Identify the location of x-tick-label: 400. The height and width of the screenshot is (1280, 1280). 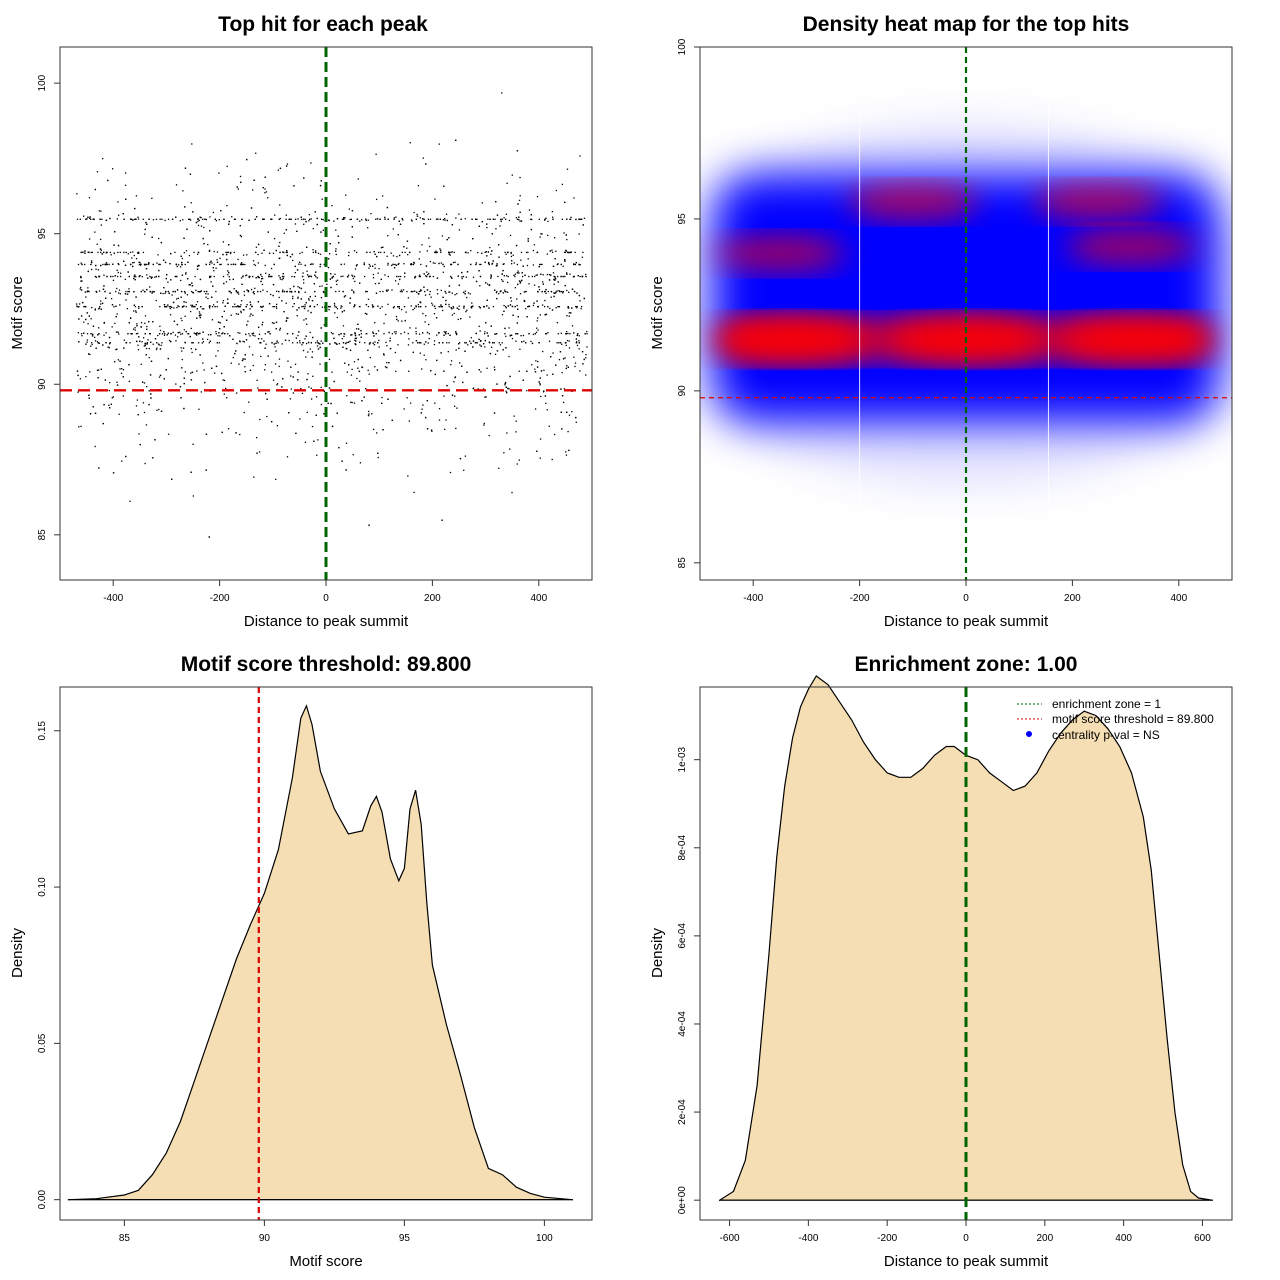
(1178, 598).